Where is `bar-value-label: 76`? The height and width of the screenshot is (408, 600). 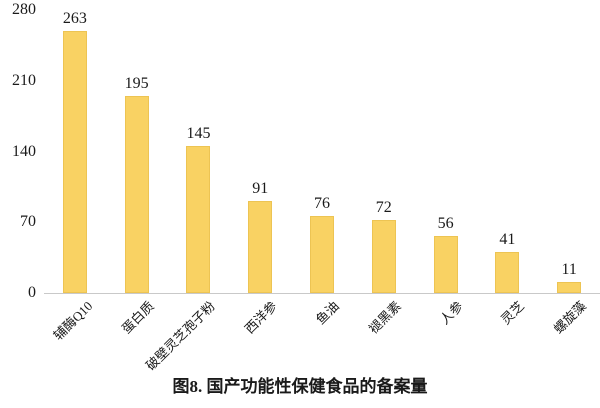
bar-value-label: 76 is located at coordinates (322, 204).